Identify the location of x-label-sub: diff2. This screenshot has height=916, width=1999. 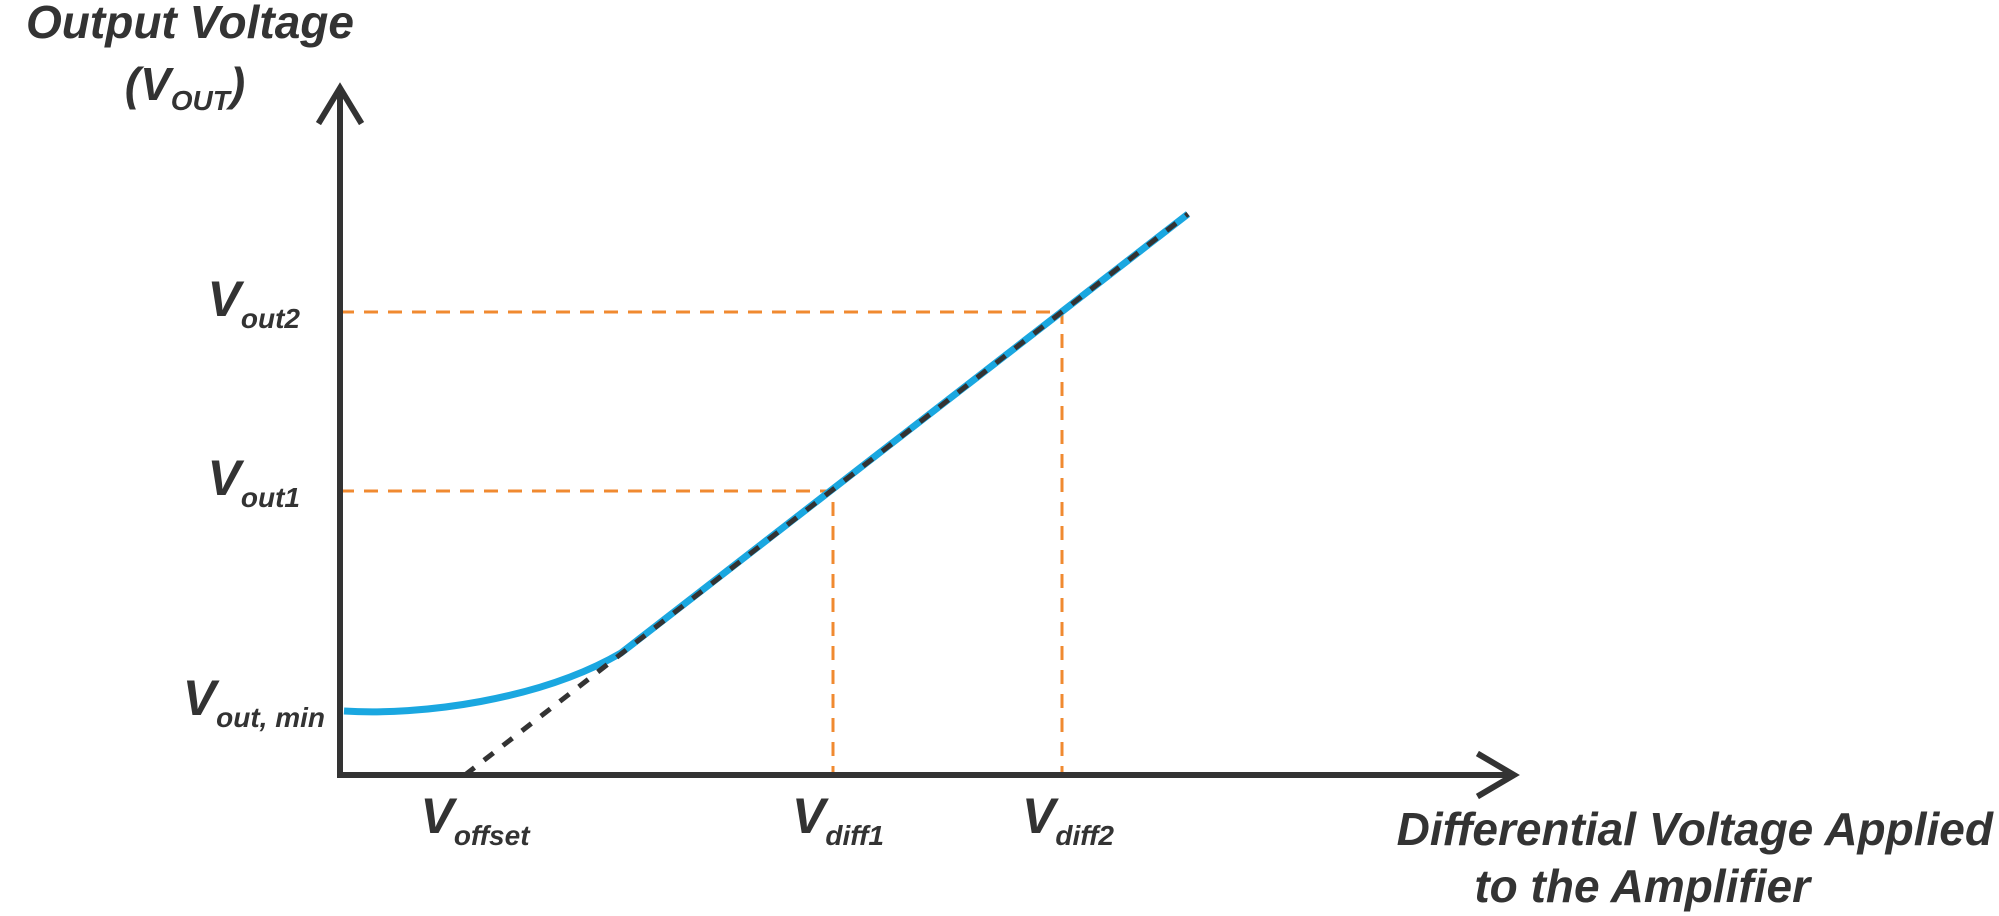
(1084, 835).